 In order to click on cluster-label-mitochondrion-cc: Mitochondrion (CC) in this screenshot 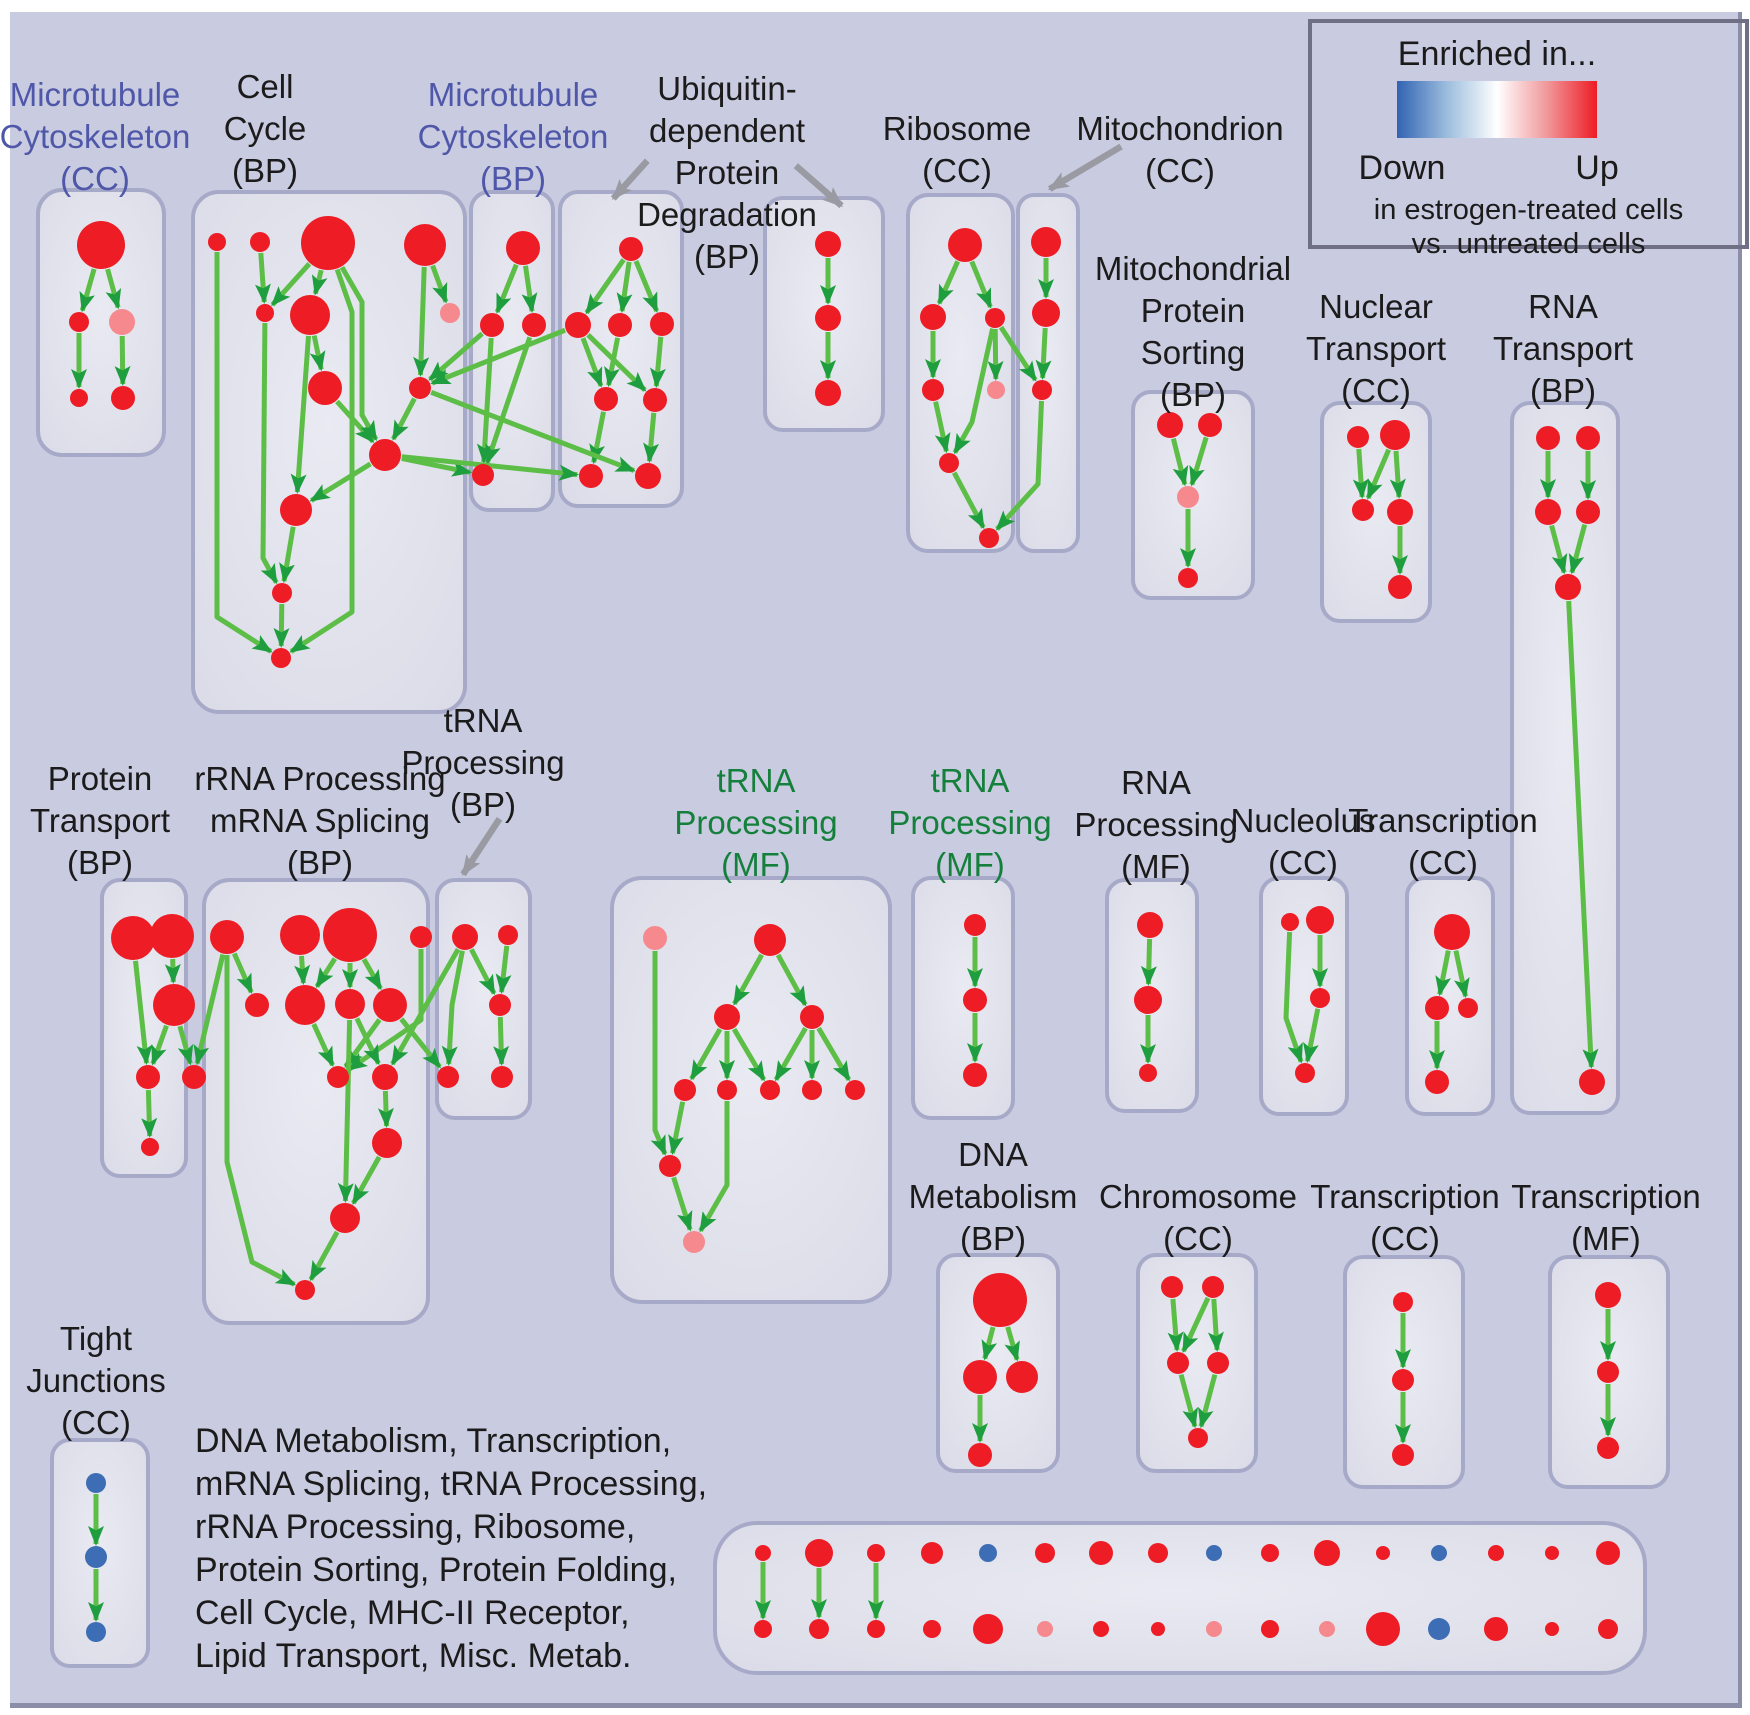, I will do `click(1180, 149)`.